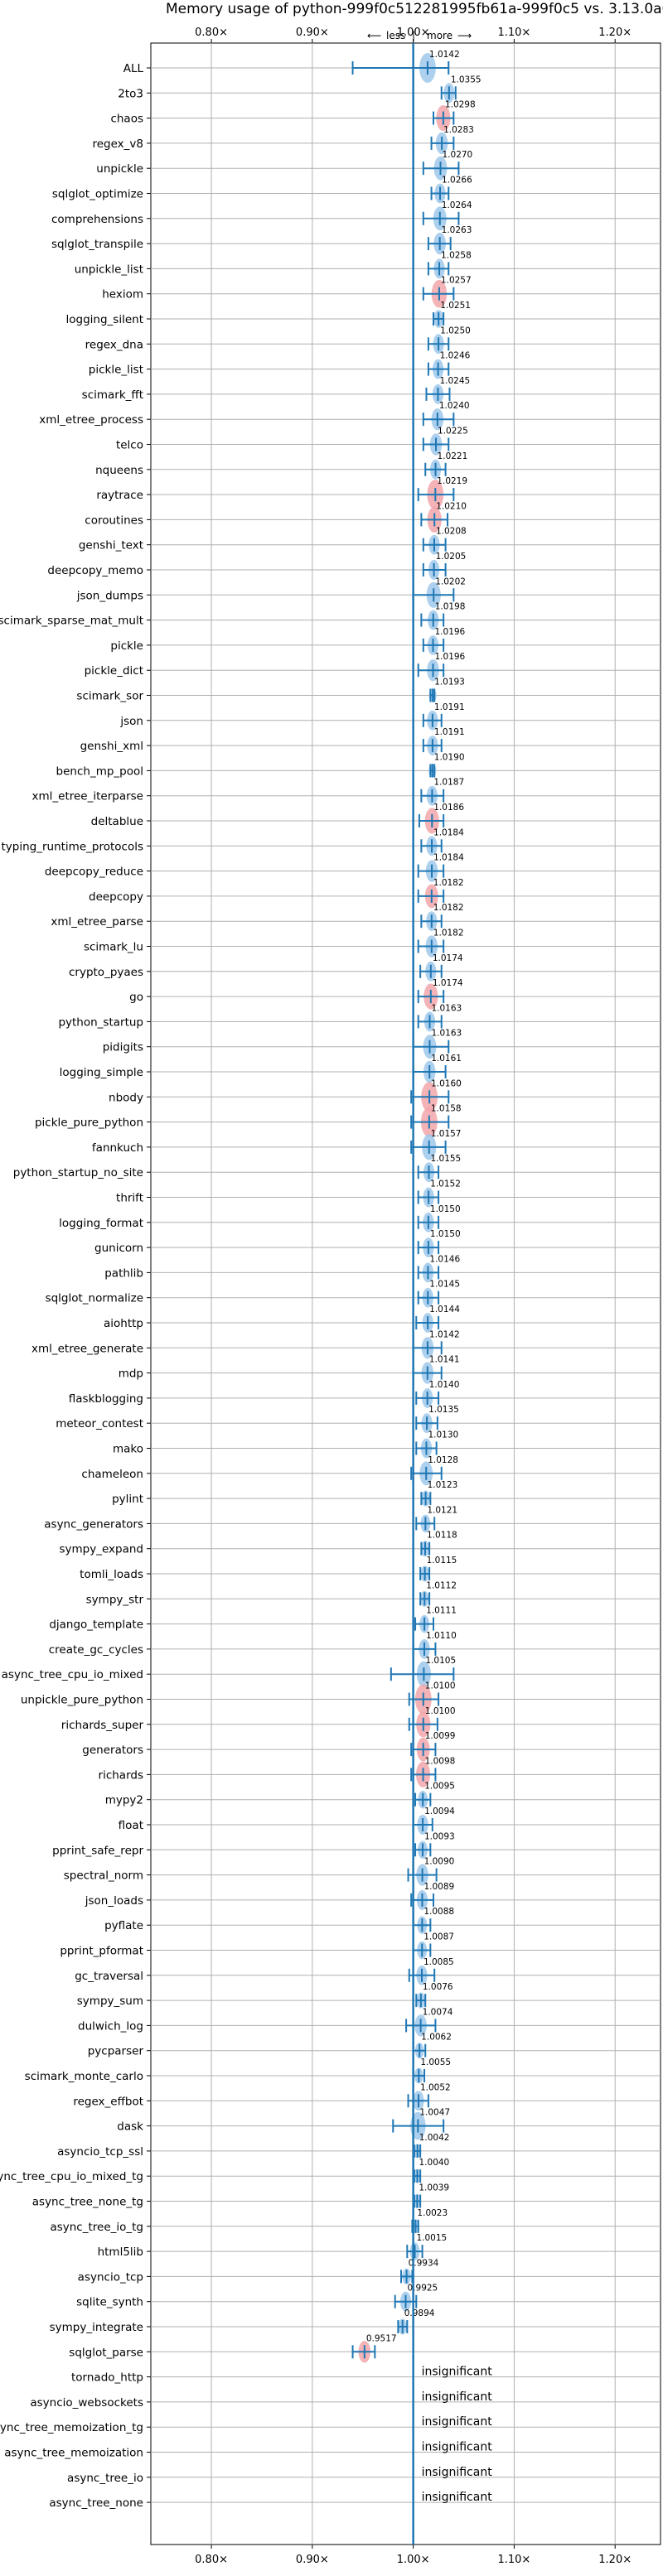 The image size is (663, 2576). I want to click on value-label: 1.0263, so click(457, 230).